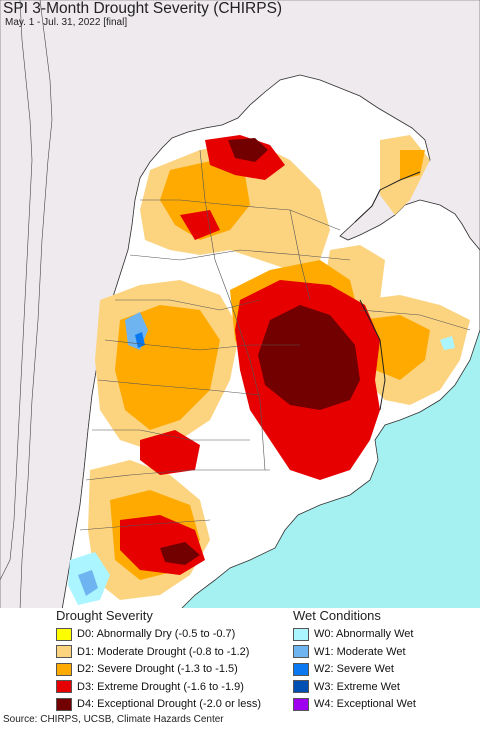 Image resolution: width=480 pixels, height=730 pixels. Describe the element at coordinates (357, 686) in the screenshot. I see `wet-legend-label: W3: Extreme Wet` at that location.